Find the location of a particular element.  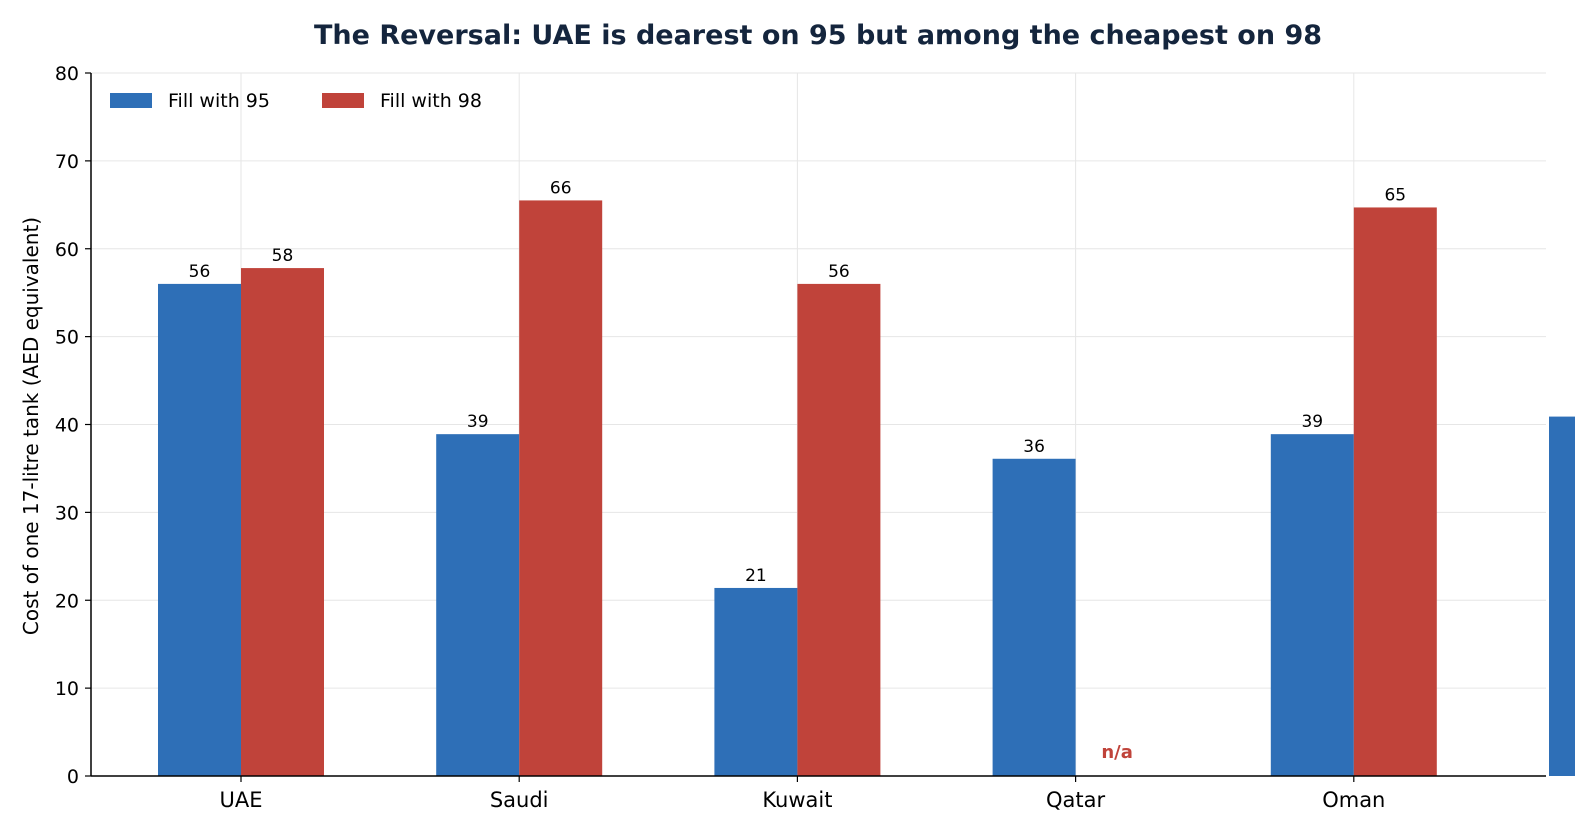

y-tick-labels: 0 10 20 30 40 50 60 70 80 is located at coordinates (73, 425).